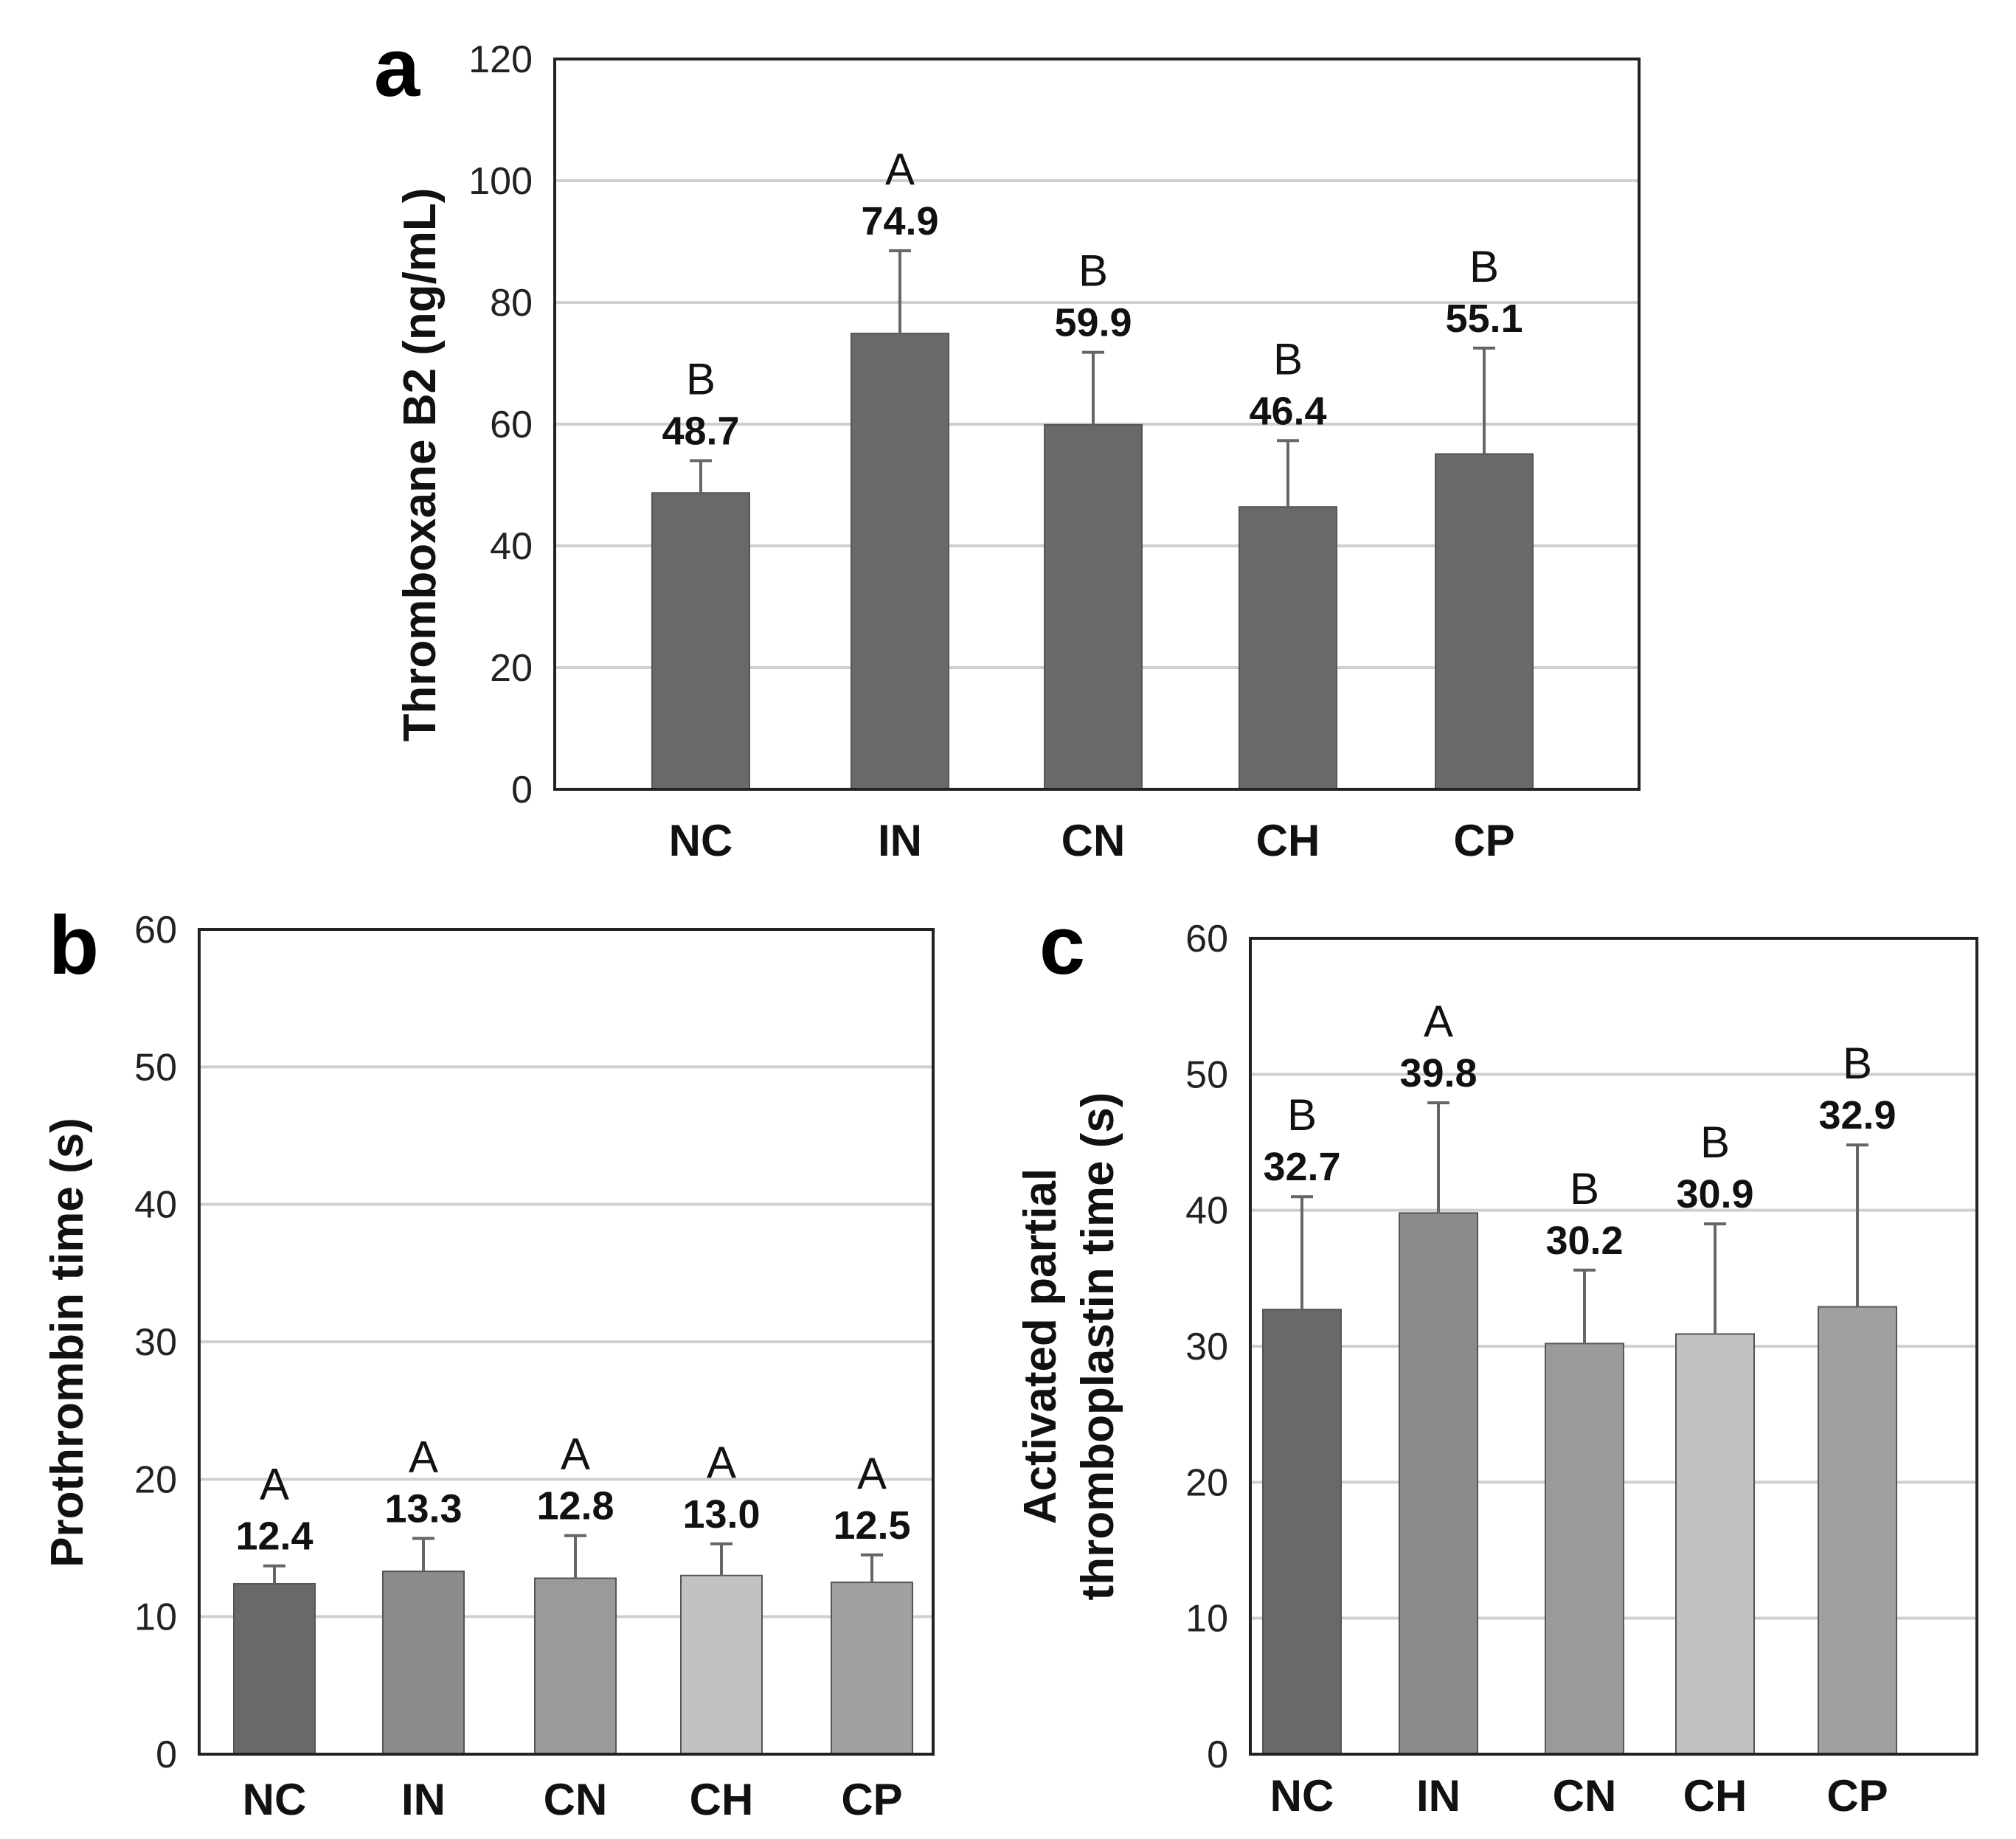 The height and width of the screenshot is (1839, 2016). I want to click on panel-b-y-tick-label: 10, so click(155, 1618).